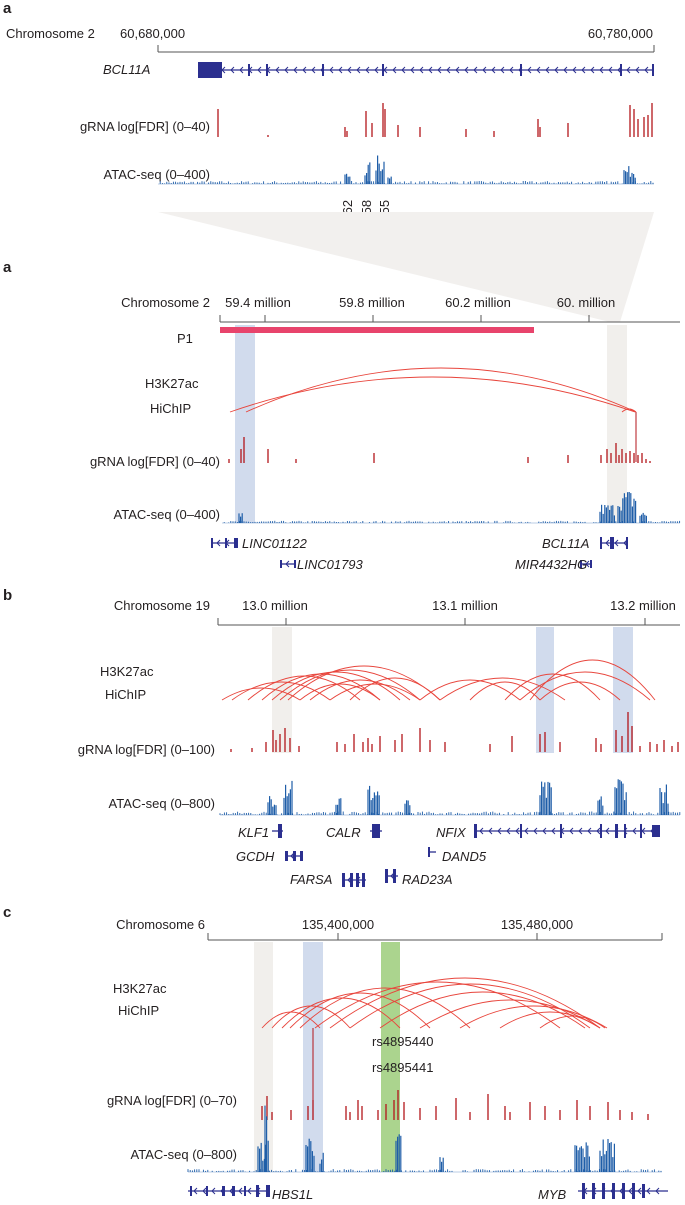 The height and width of the screenshot is (1205, 685). Describe the element at coordinates (429, 852) in the screenshot. I see `gene-dand5-exon` at that location.